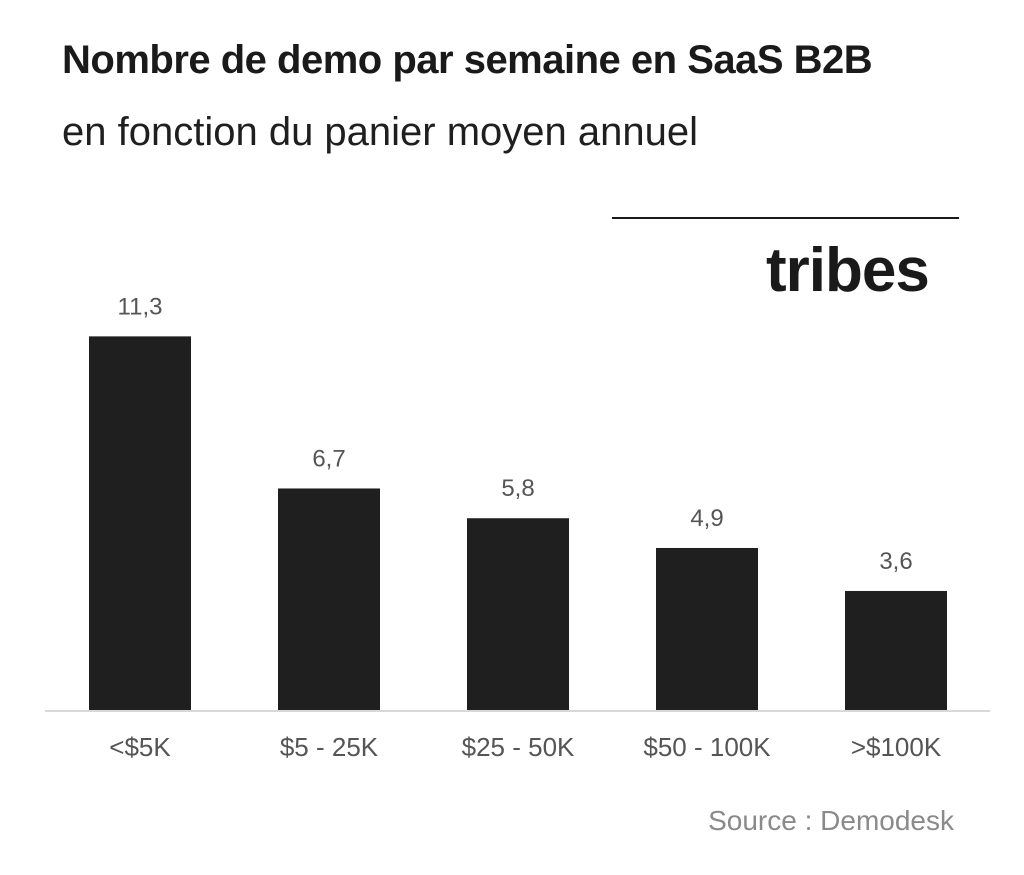  Describe the element at coordinates (329, 747) in the screenshot. I see `category-label-1: $5 - 25K` at that location.